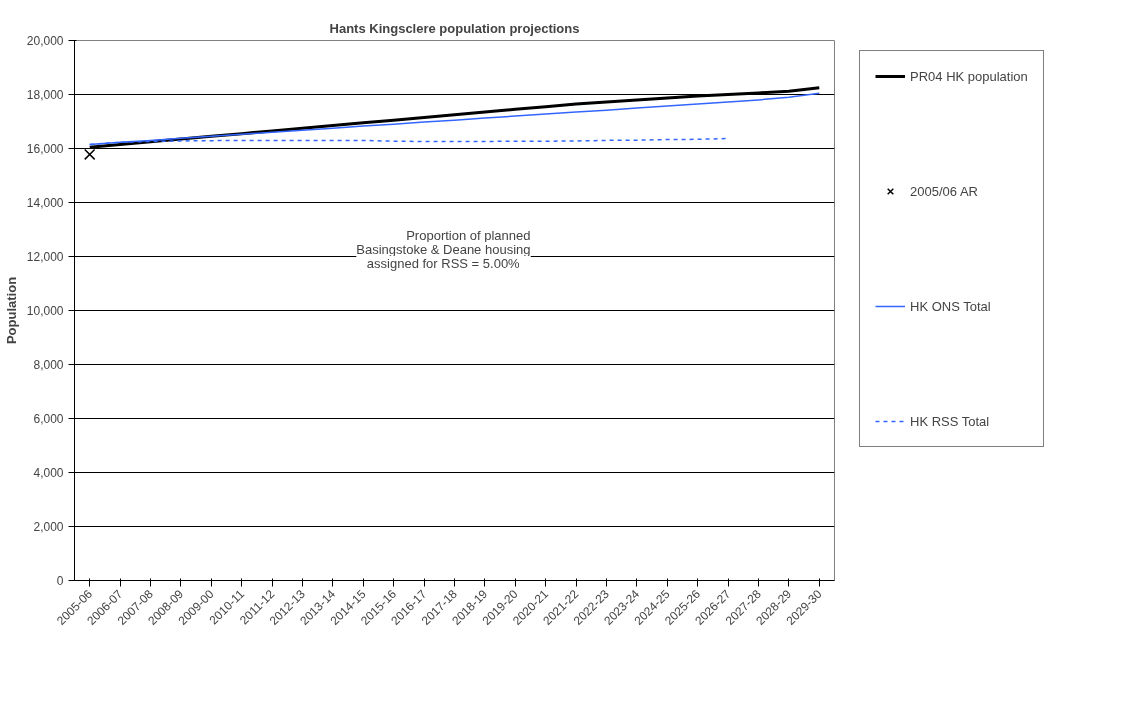 The height and width of the screenshot is (714, 1148). What do you see at coordinates (48, 473) in the screenshot?
I see `y-tick-label: 4,000` at bounding box center [48, 473].